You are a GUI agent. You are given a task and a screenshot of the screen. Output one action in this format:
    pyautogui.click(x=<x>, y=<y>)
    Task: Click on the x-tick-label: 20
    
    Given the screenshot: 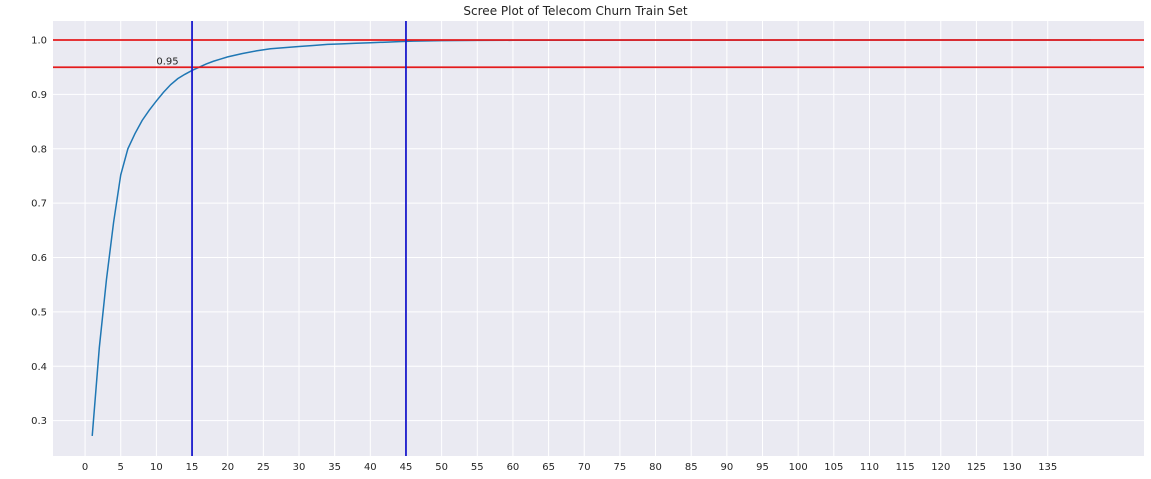 What is the action you would take?
    pyautogui.click(x=227, y=467)
    